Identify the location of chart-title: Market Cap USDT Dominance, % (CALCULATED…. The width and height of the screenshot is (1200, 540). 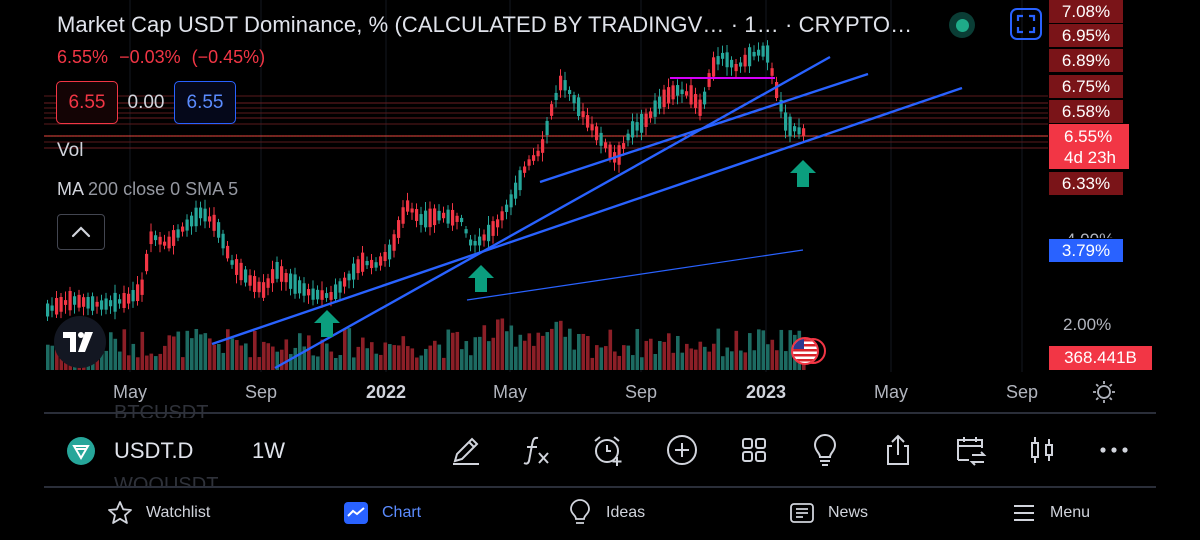
(485, 24).